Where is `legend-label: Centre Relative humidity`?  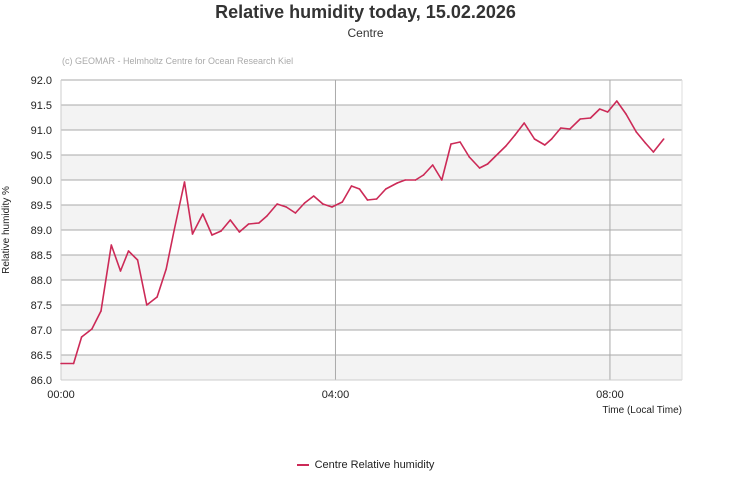
legend-label: Centre Relative humidity is located at coordinates (374, 465).